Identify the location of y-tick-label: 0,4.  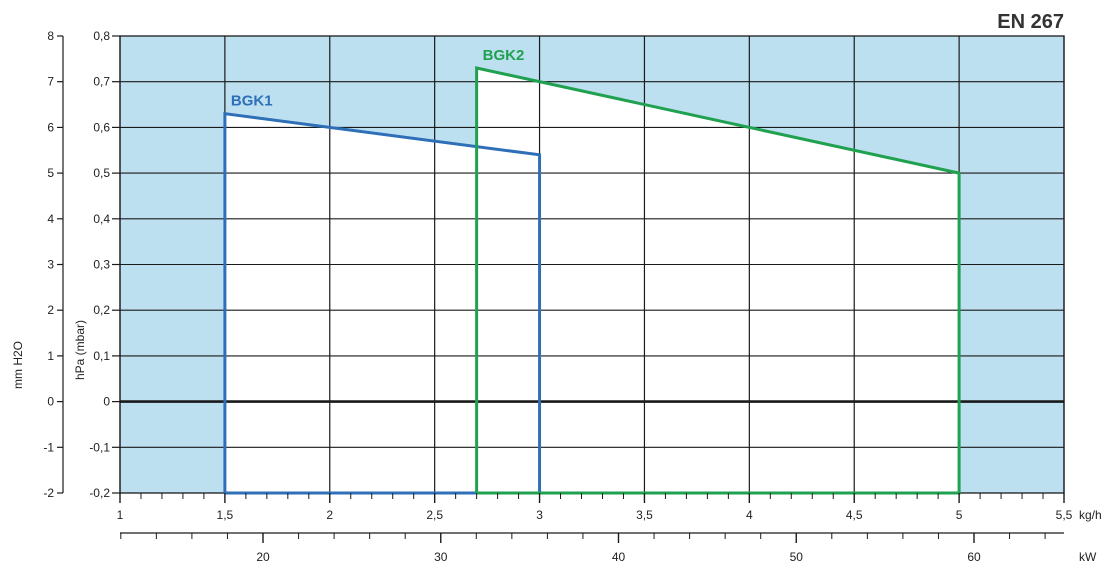
(101, 219).